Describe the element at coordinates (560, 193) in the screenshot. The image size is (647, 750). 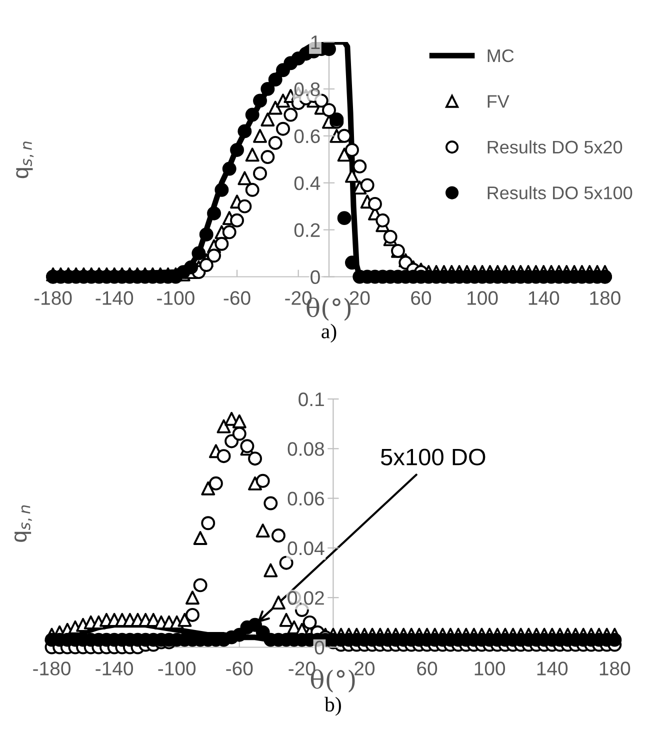
I see `legend-label: Results DO 5x100` at that location.